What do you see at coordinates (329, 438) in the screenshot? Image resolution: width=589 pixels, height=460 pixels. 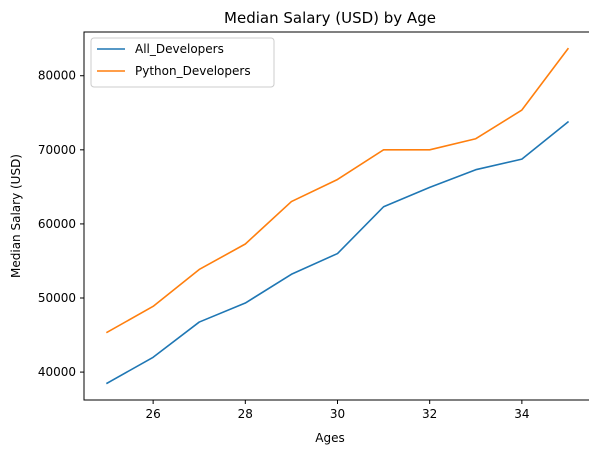 I see `x-axis-label: Ages` at bounding box center [329, 438].